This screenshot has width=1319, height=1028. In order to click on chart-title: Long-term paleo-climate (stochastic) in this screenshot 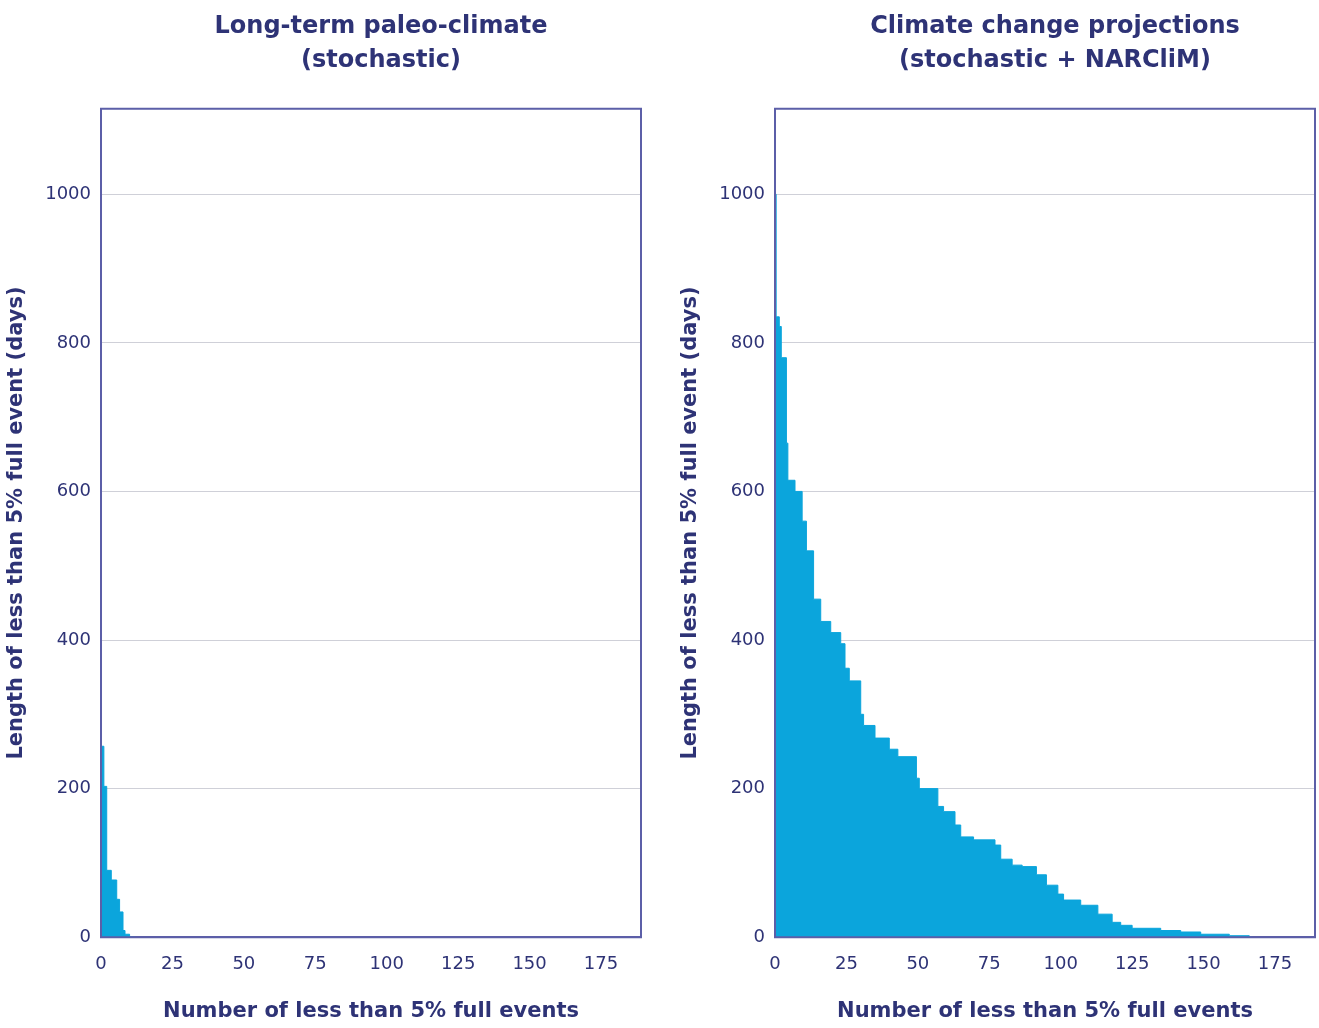, I will do `click(381, 42)`.